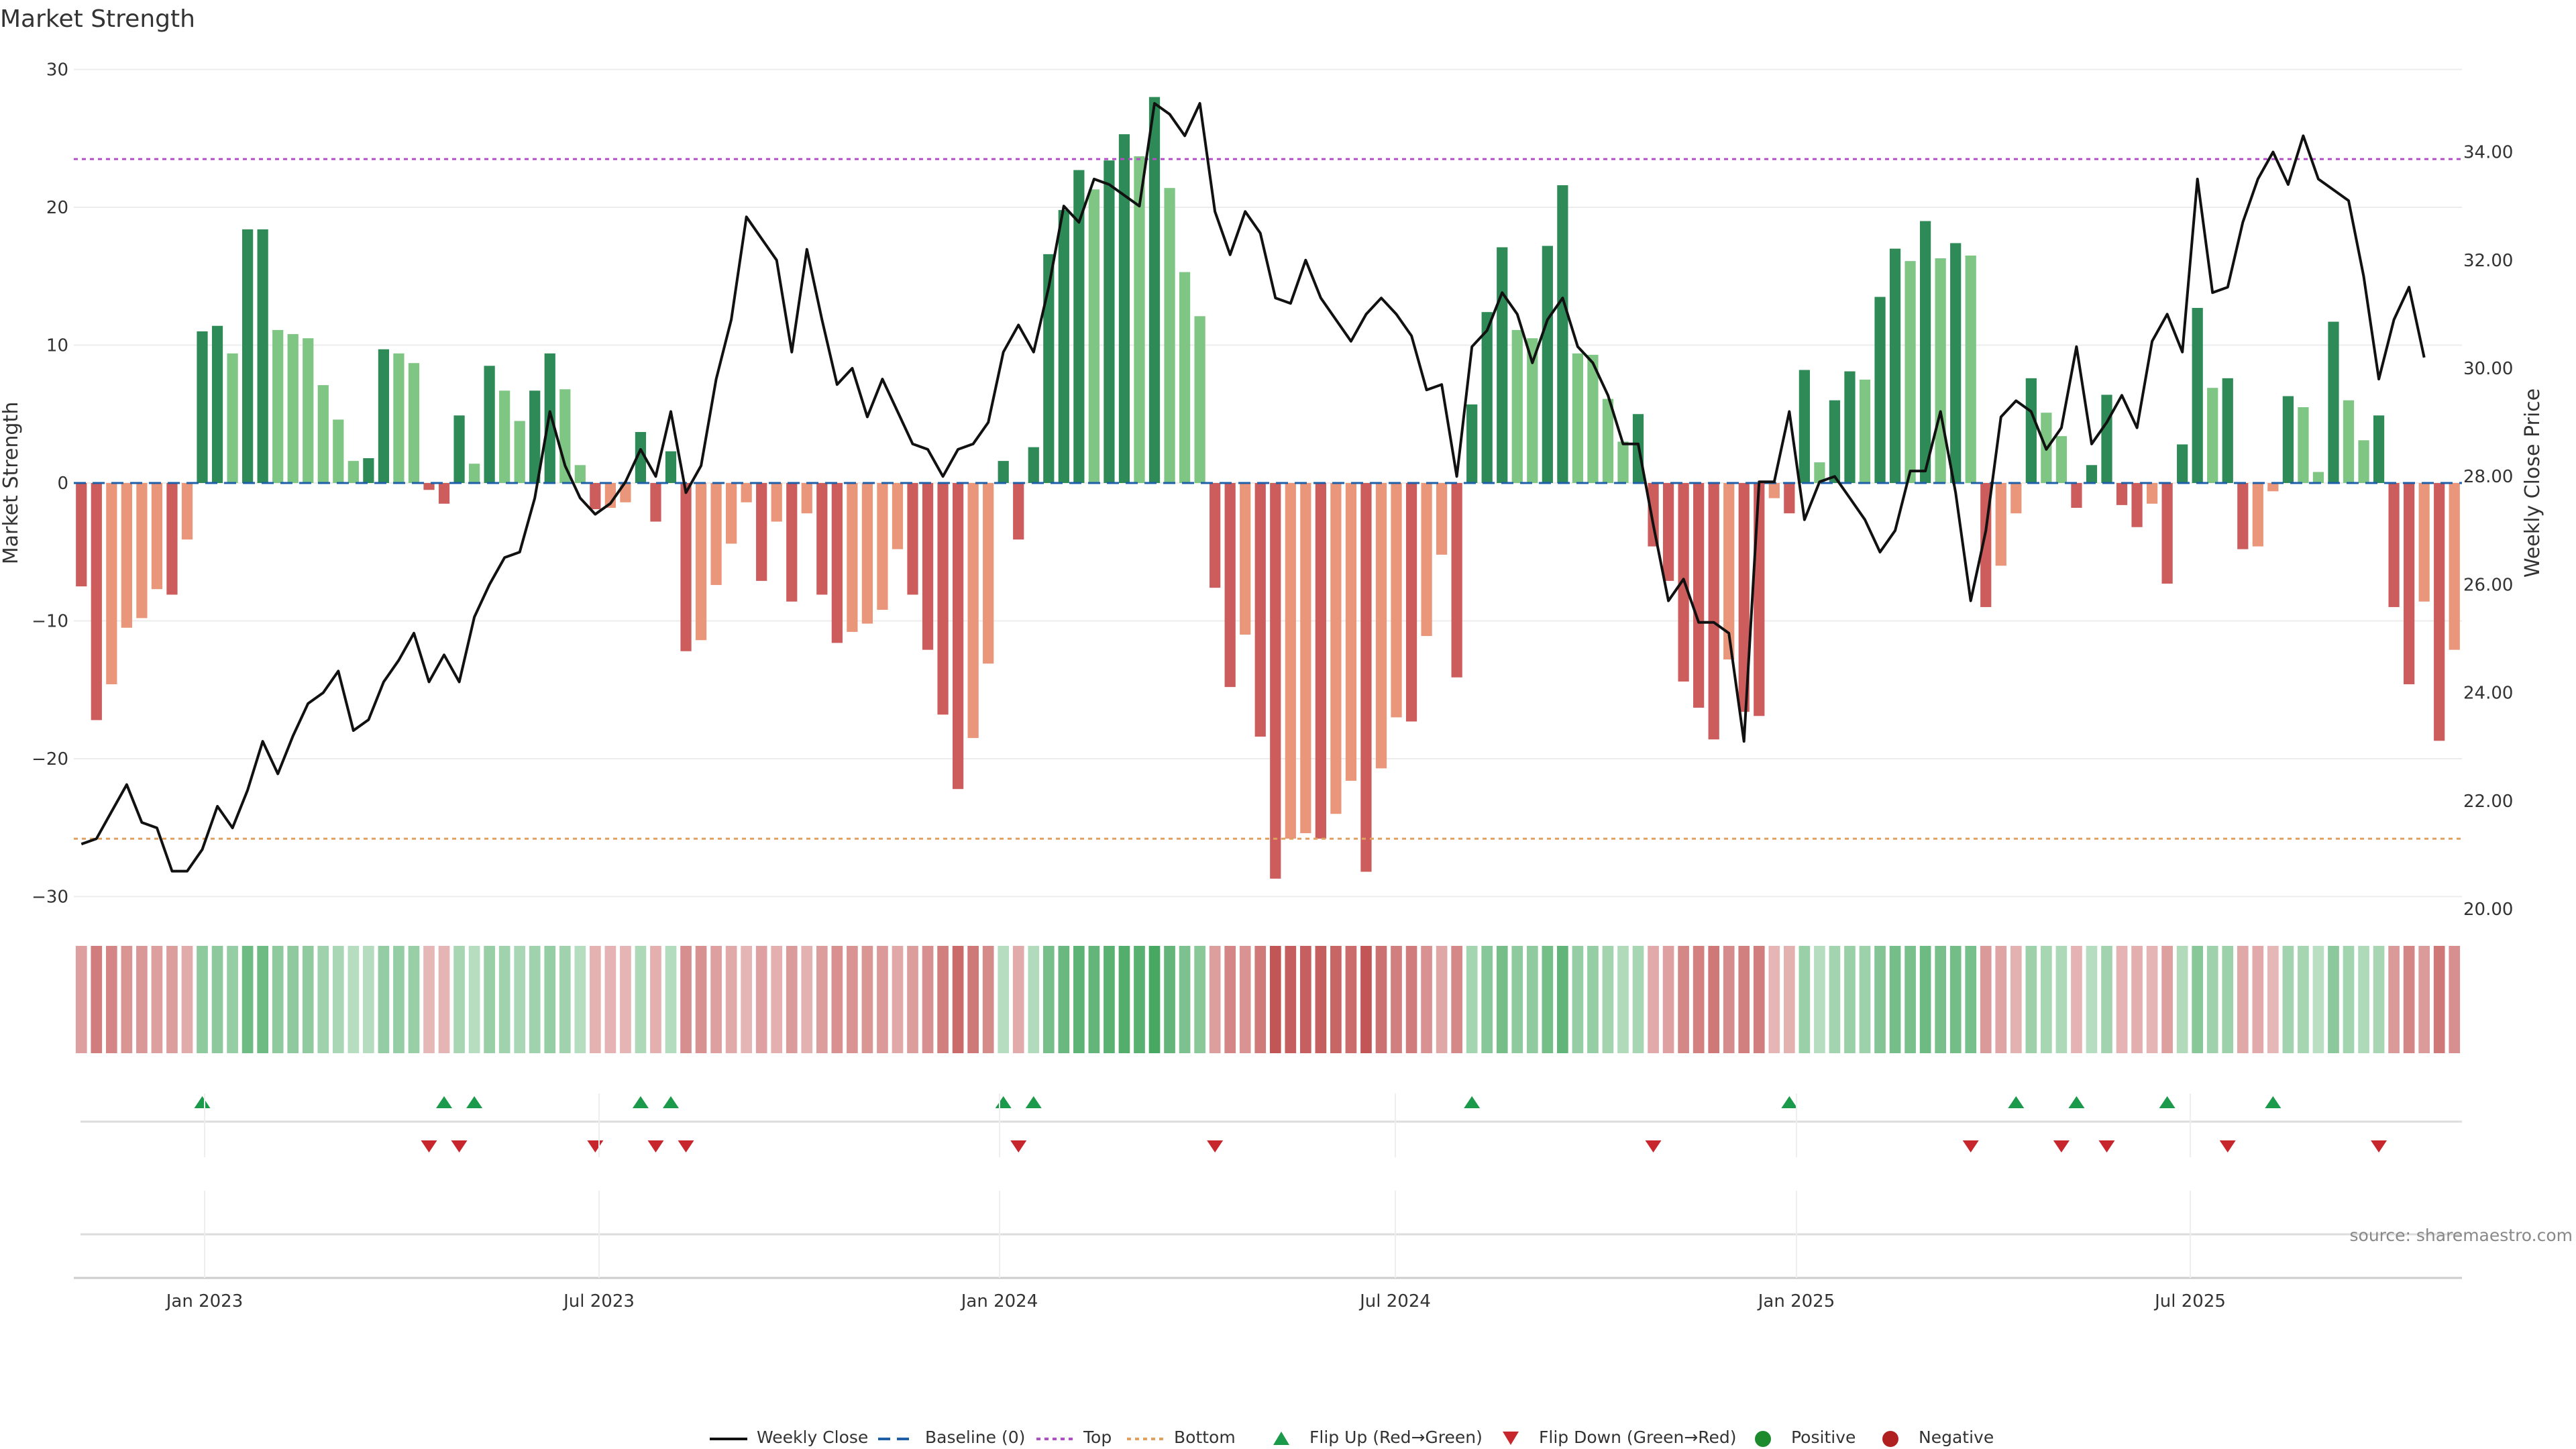 The image size is (2576, 1449). Describe the element at coordinates (1281, 1438) in the screenshot. I see `legend-swatch-flip-up` at that location.